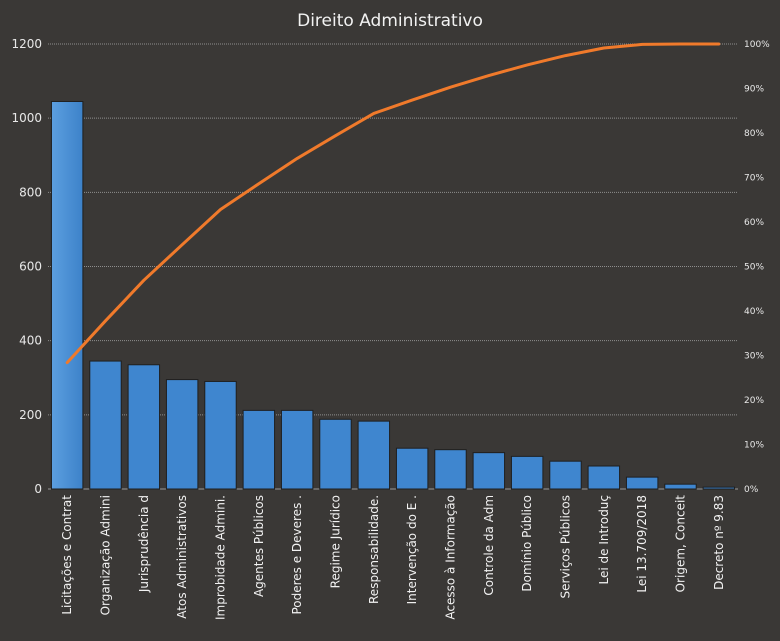 The width and height of the screenshot is (780, 641). Describe the element at coordinates (182, 557) in the screenshot. I see `category-label: Atos Administrativos` at that location.